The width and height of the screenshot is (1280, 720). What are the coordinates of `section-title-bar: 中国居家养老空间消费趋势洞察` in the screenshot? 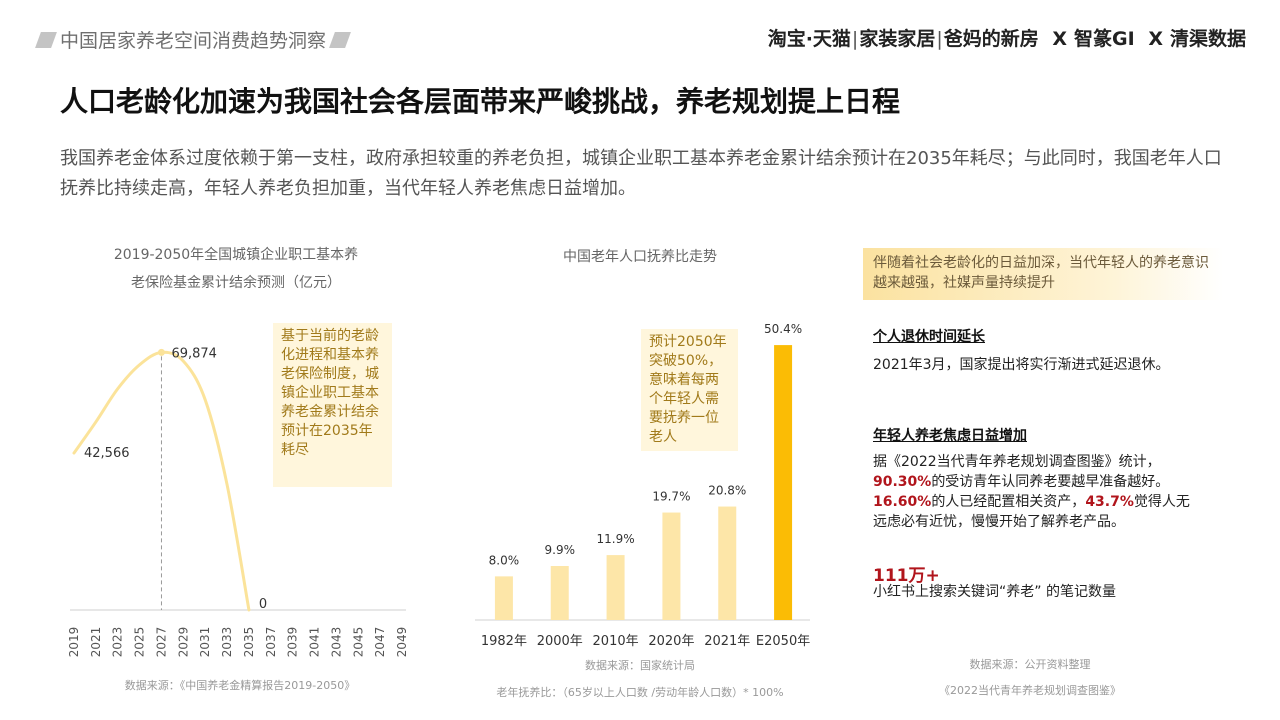 It's located at (193, 39).